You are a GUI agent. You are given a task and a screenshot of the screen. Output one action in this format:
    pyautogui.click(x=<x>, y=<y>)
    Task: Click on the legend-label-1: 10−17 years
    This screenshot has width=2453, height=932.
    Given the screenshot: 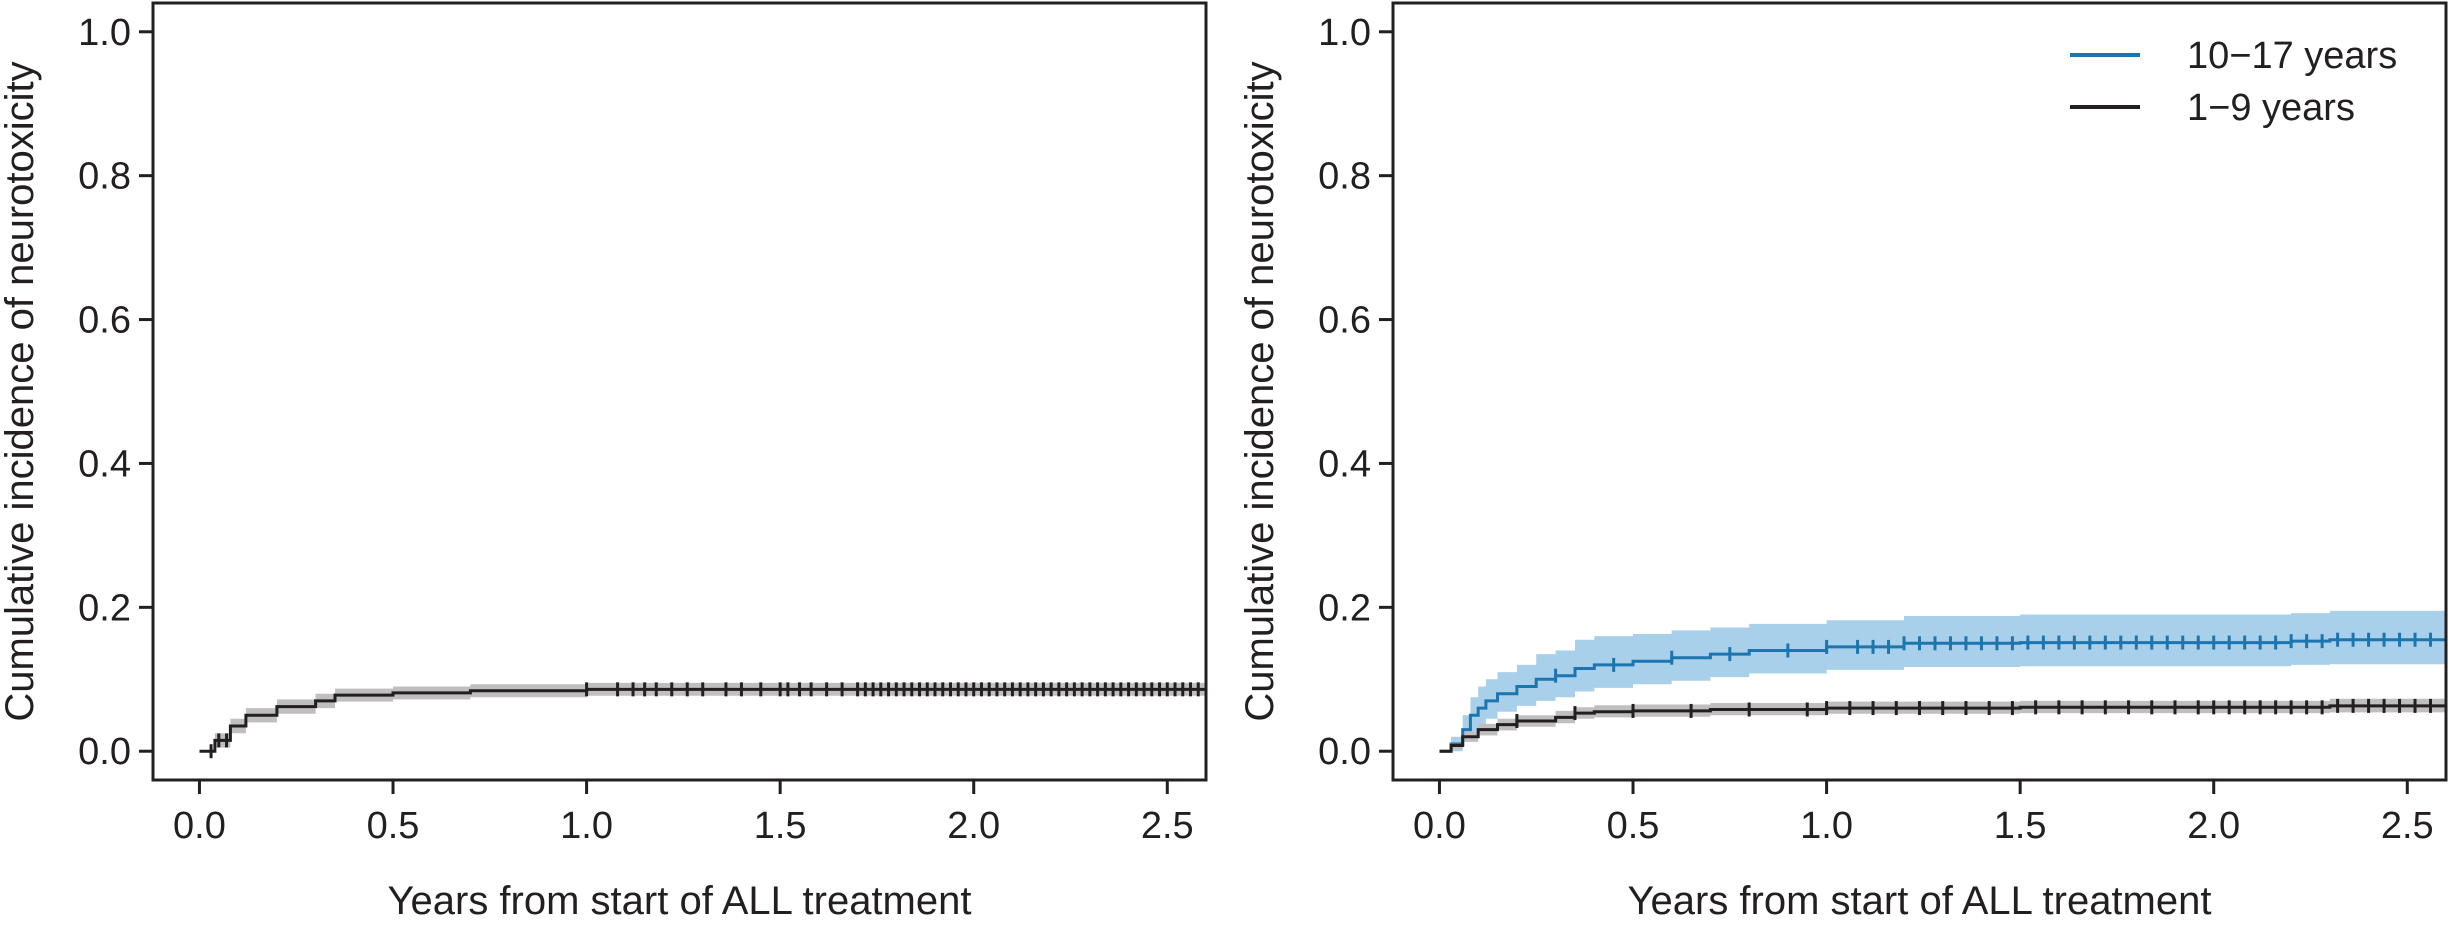 What is the action you would take?
    pyautogui.click(x=2292, y=56)
    